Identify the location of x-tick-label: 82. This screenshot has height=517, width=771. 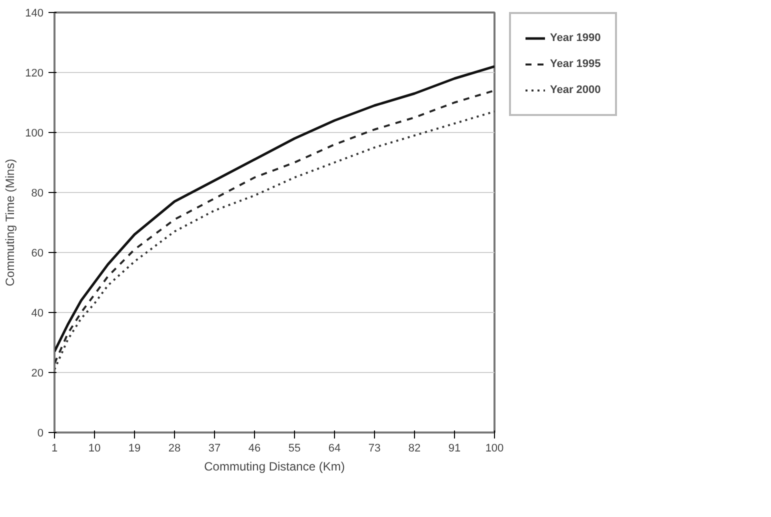
(414, 448).